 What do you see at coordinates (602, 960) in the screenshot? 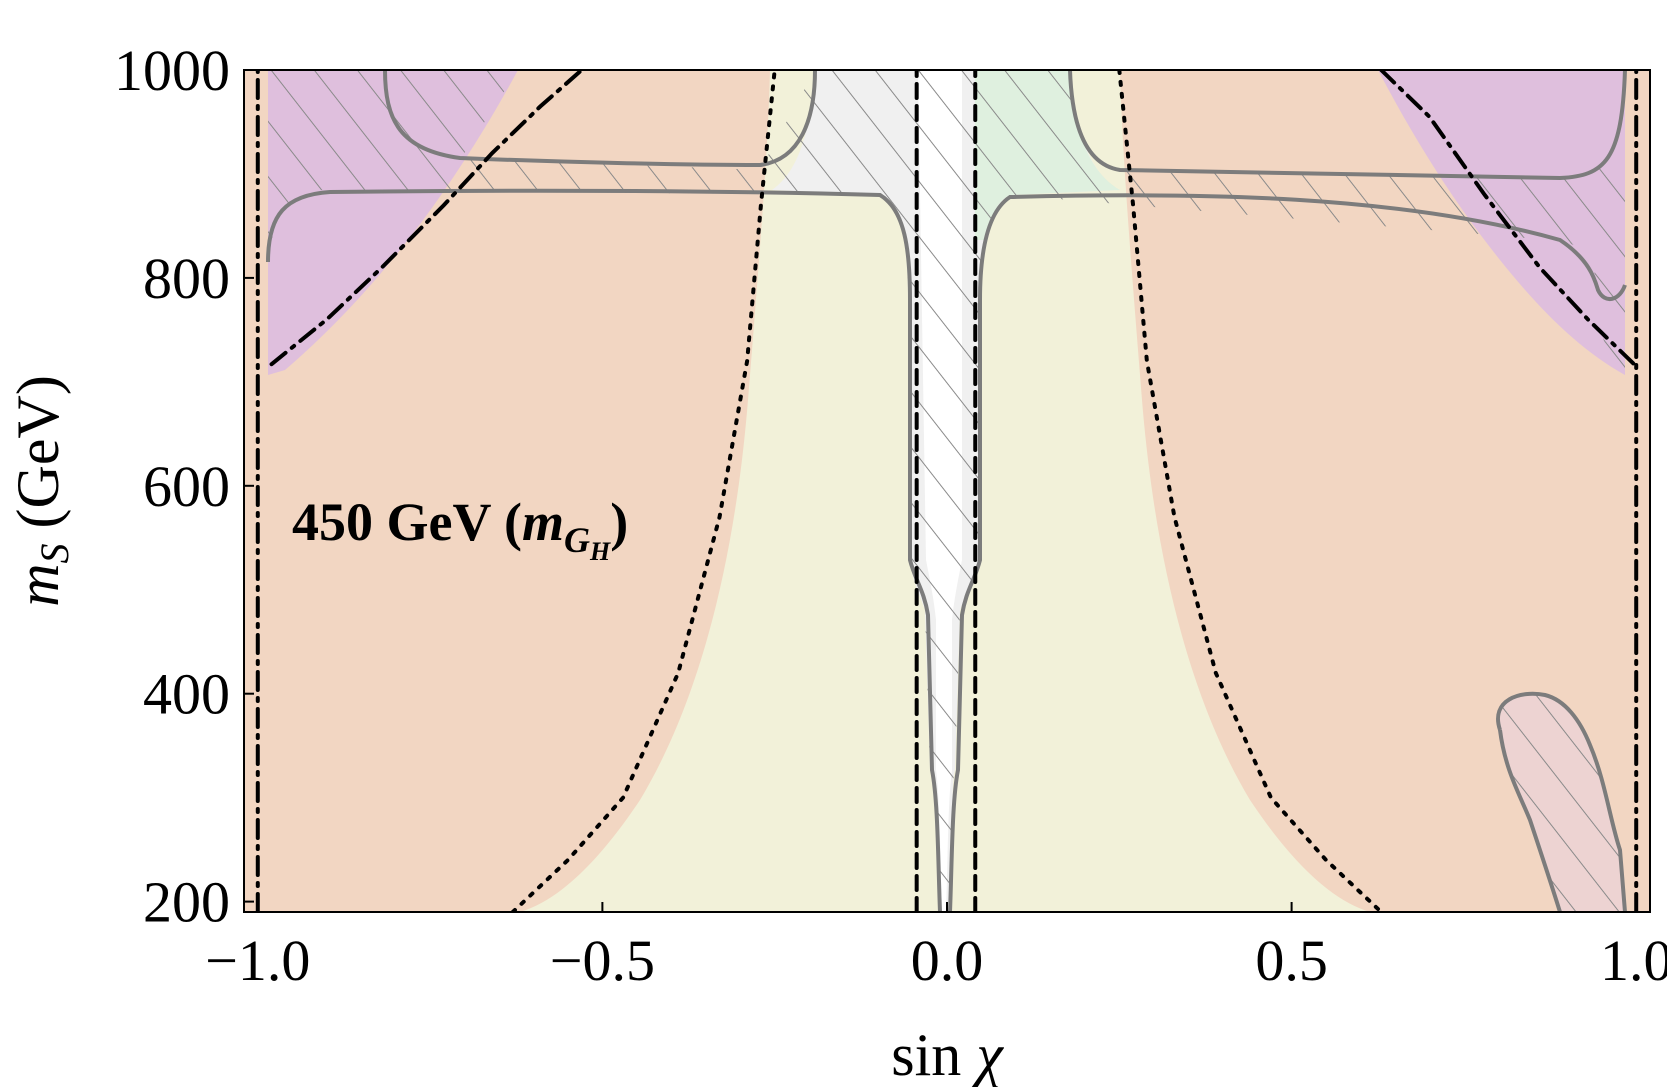
I see `x-tick-label: −0.5` at bounding box center [602, 960].